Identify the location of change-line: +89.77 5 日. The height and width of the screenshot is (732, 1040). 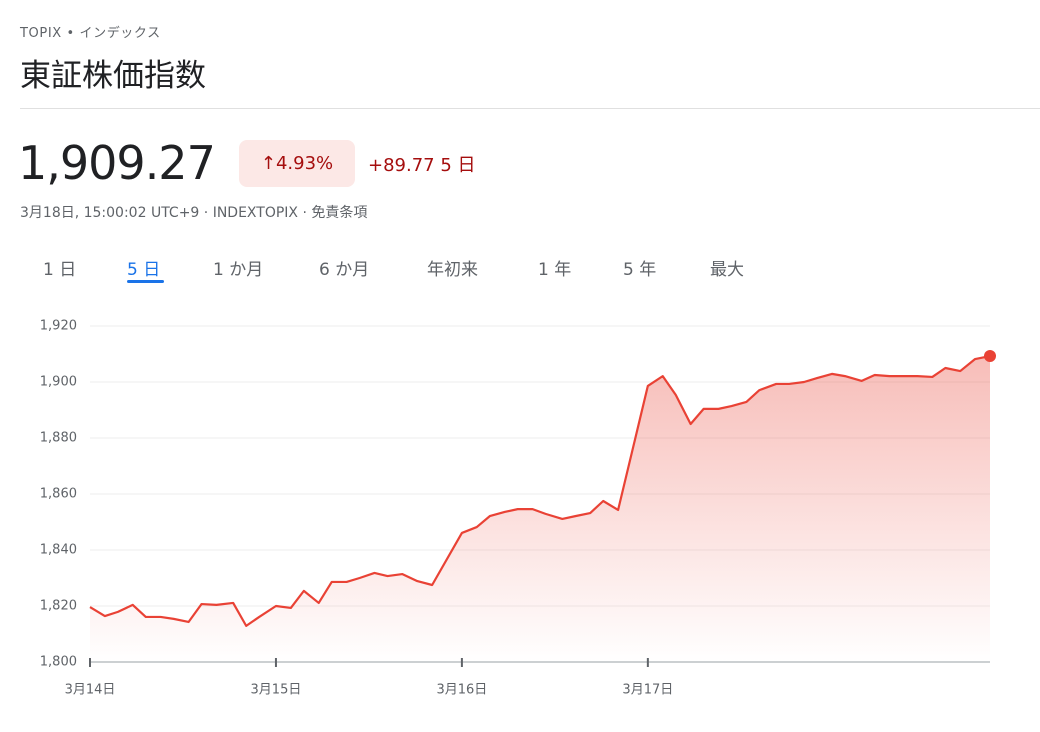
(422, 164).